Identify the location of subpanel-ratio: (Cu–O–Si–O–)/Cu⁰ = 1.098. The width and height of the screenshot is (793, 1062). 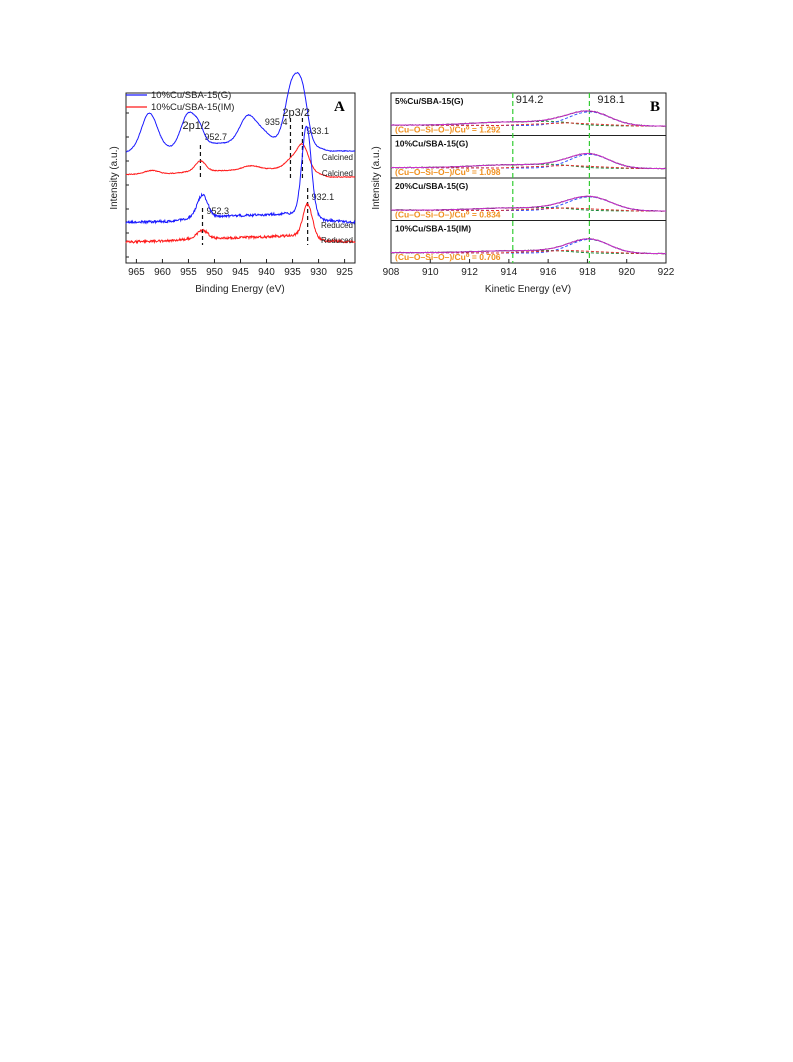
(448, 172).